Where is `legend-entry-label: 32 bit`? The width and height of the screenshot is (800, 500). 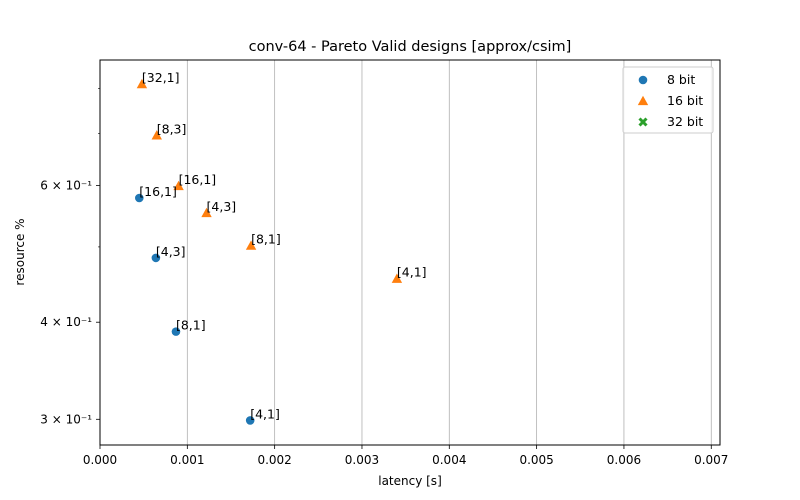 legend-entry-label: 32 bit is located at coordinates (685, 121).